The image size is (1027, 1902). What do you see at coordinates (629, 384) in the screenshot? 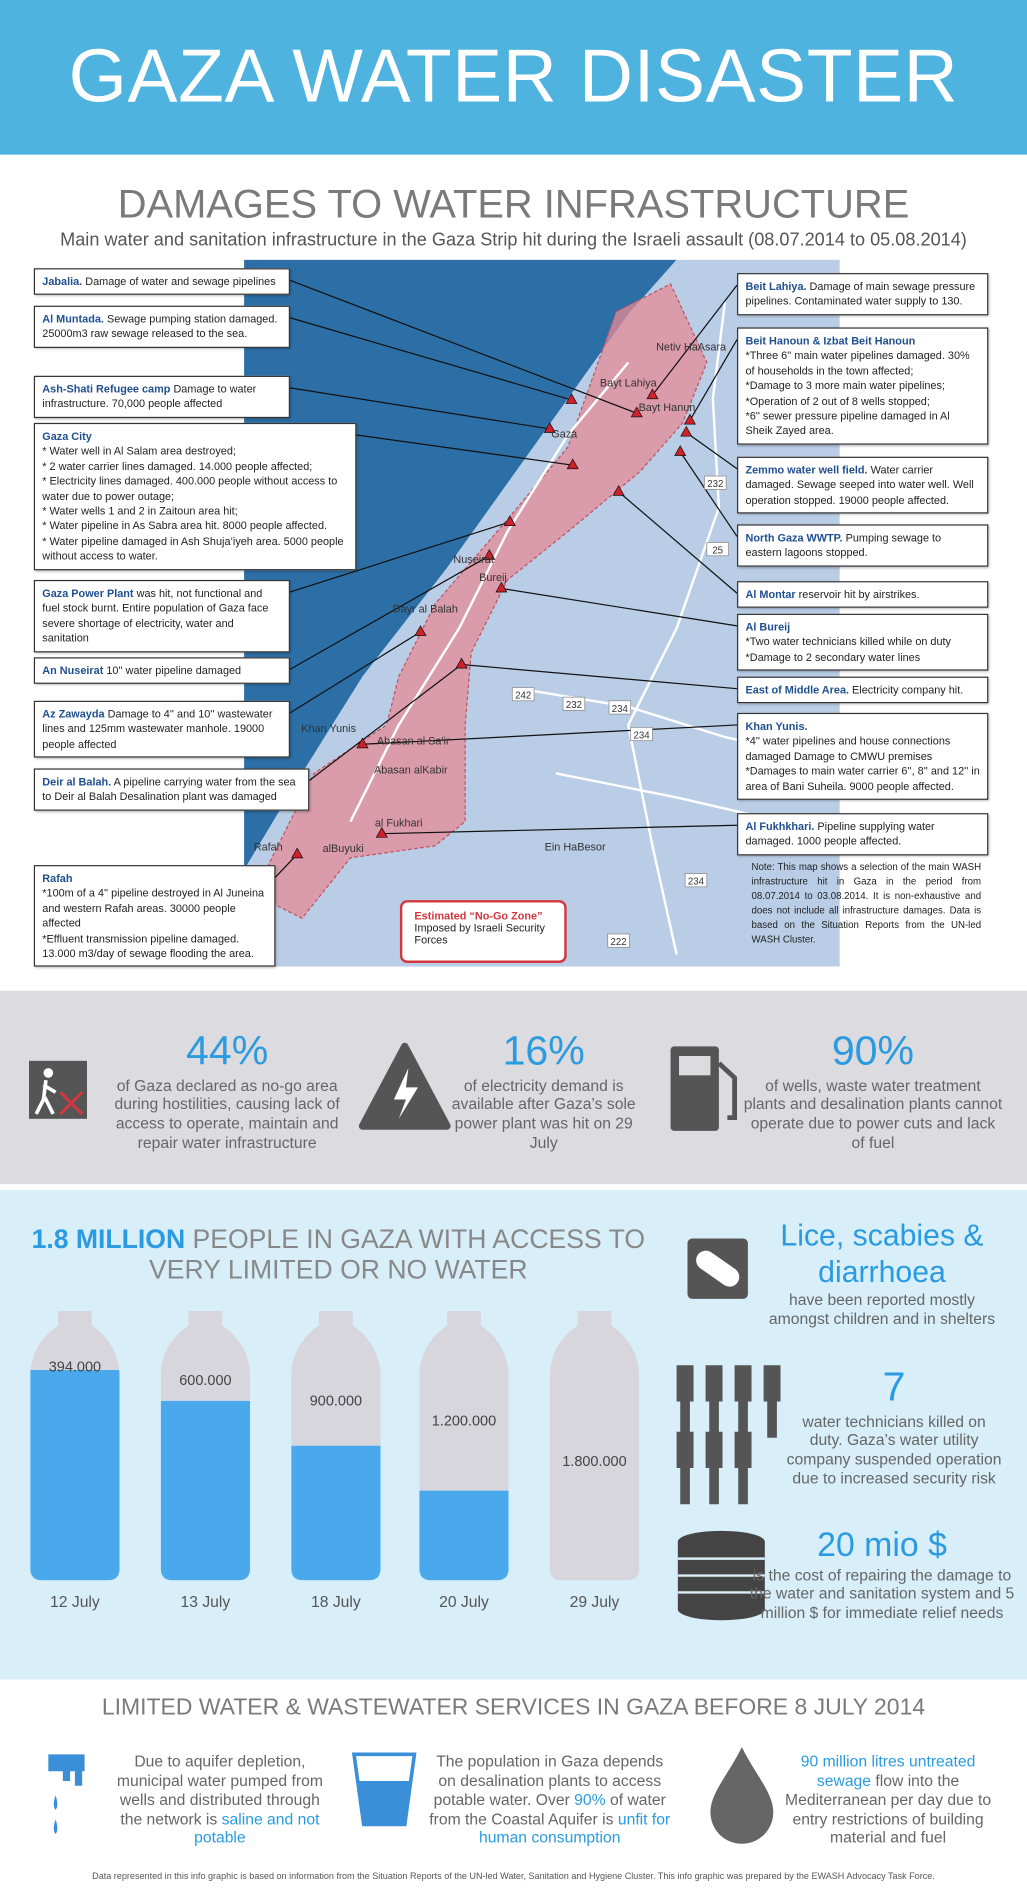
I see `place-label: Bayt Lahiya` at bounding box center [629, 384].